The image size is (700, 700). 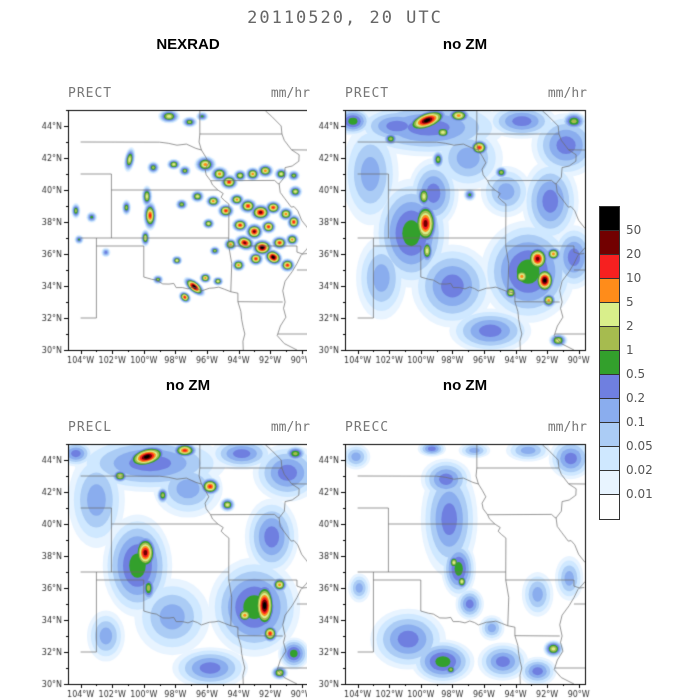 What do you see at coordinates (634, 254) in the screenshot?
I see `colorbar-tick-label: 20` at bounding box center [634, 254].